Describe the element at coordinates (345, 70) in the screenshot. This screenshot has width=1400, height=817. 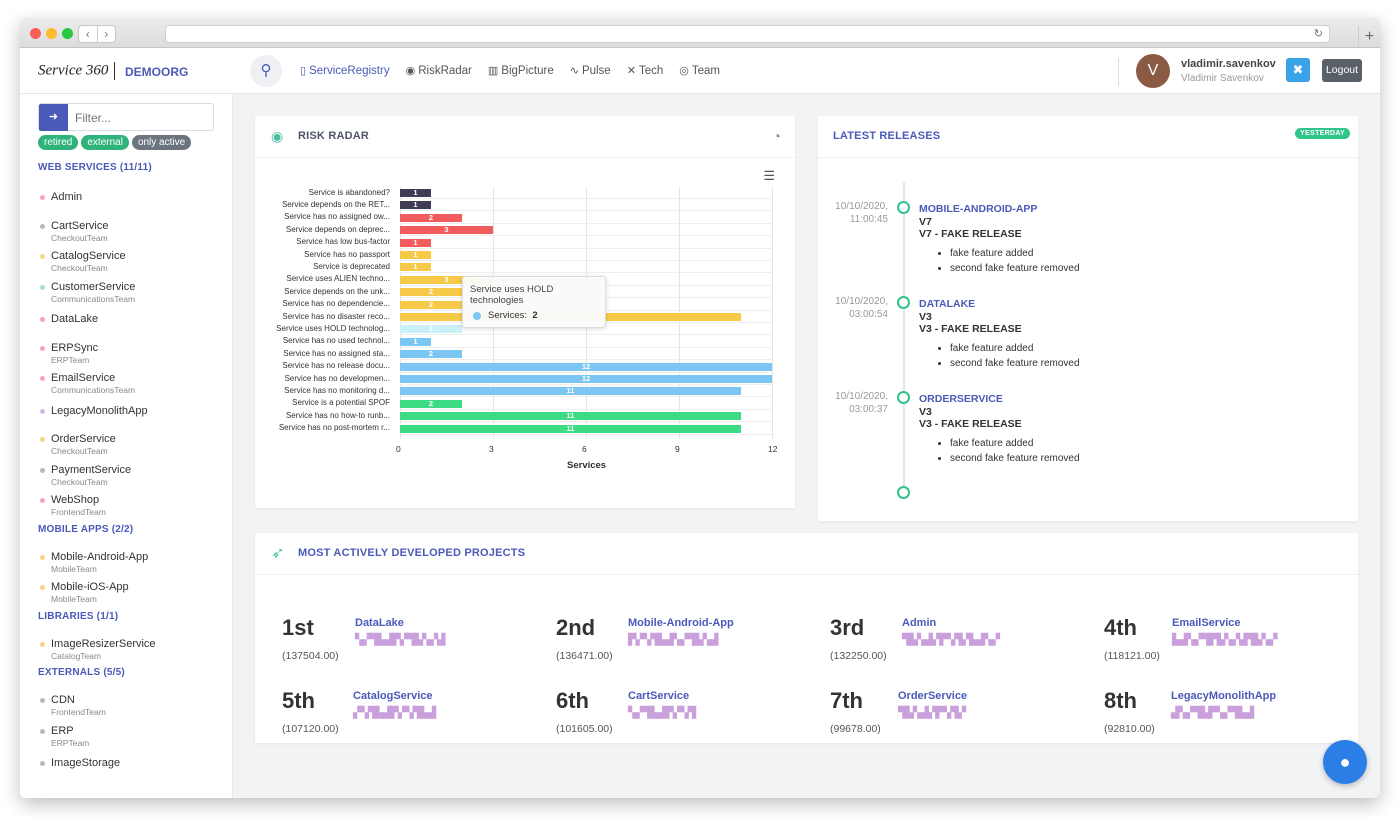
I see `nav-serviceregistry: ▯ ServiceRegistry` at that location.